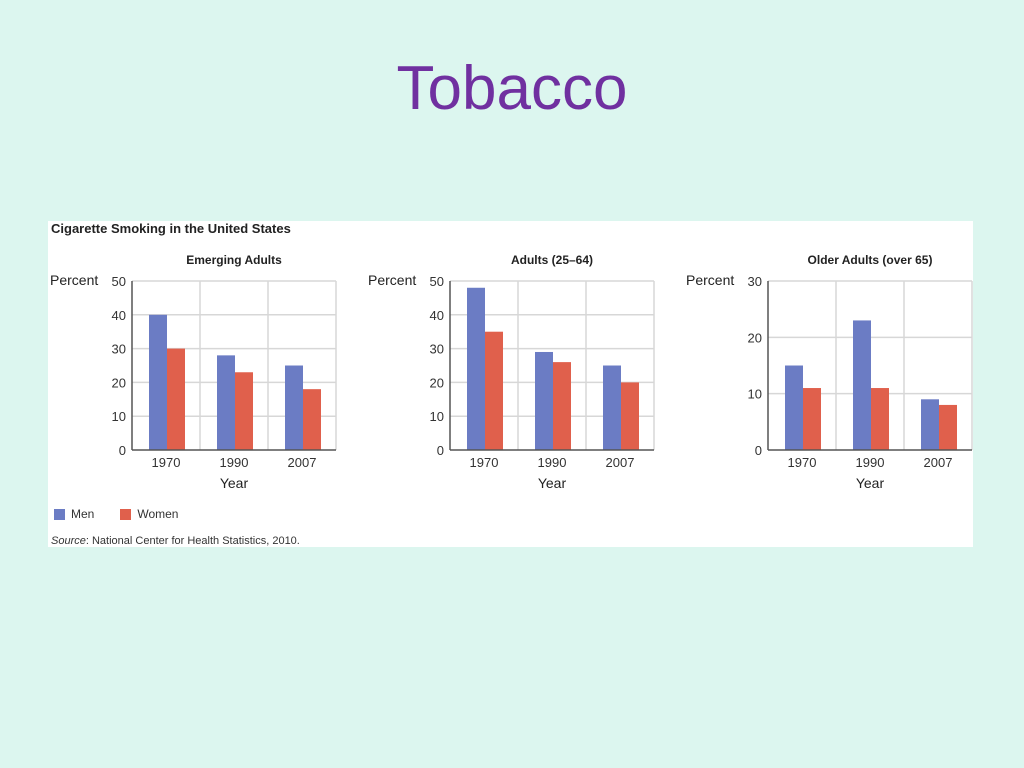 The image size is (1024, 768). What do you see at coordinates (552, 462) in the screenshot?
I see `panel2-xtick-label: 1990` at bounding box center [552, 462].